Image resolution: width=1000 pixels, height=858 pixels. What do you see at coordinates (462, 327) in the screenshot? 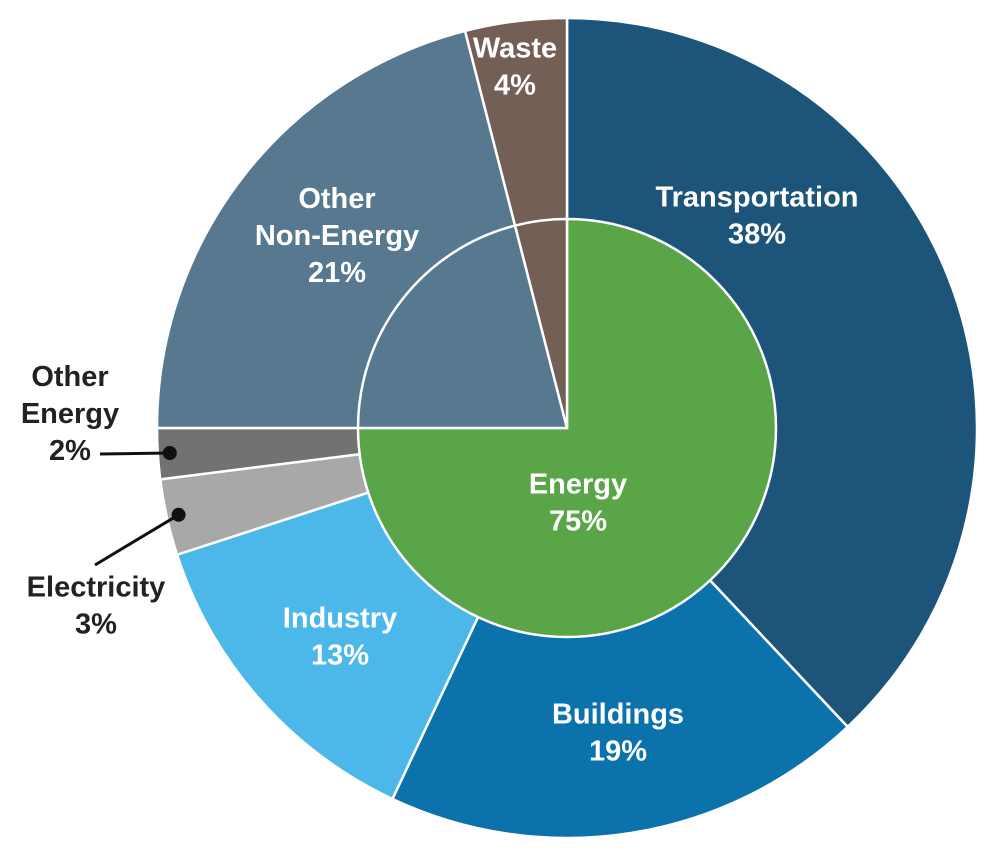
I see `inner-slice-other-non-energy` at bounding box center [462, 327].